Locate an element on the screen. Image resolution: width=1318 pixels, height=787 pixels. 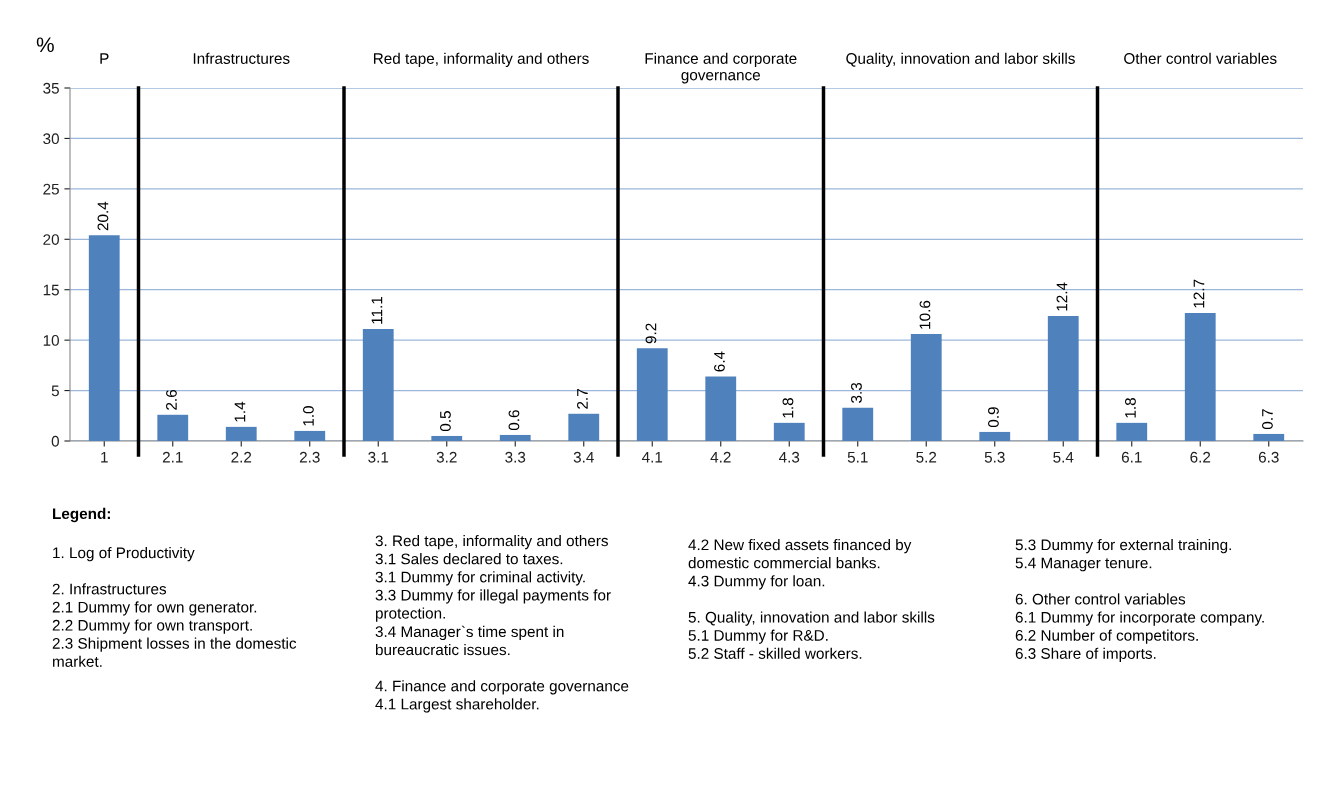
x-tick-label: 4.2 is located at coordinates (720, 457).